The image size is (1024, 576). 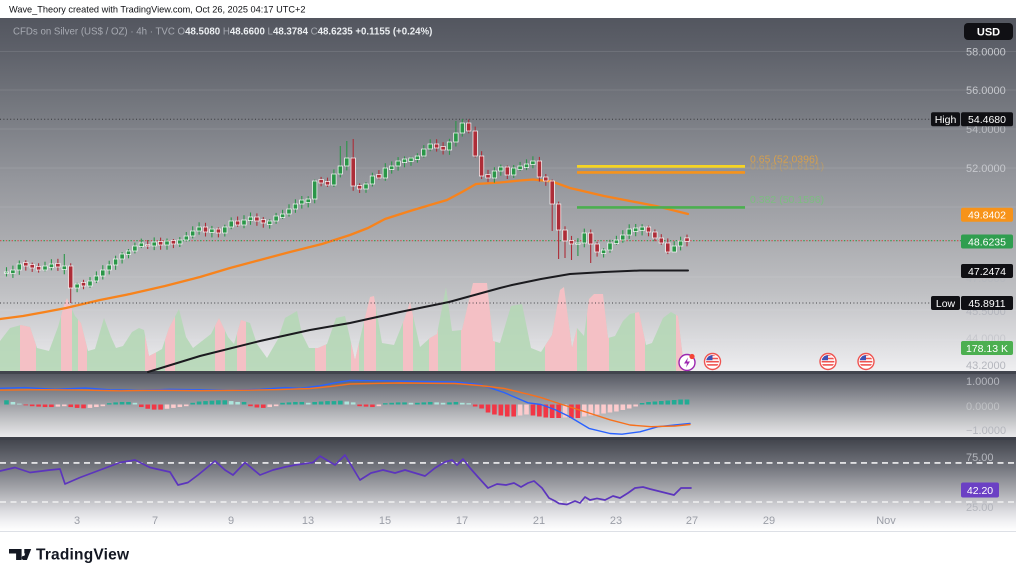 I want to click on svg-text: 54.4680, so click(x=987, y=120).